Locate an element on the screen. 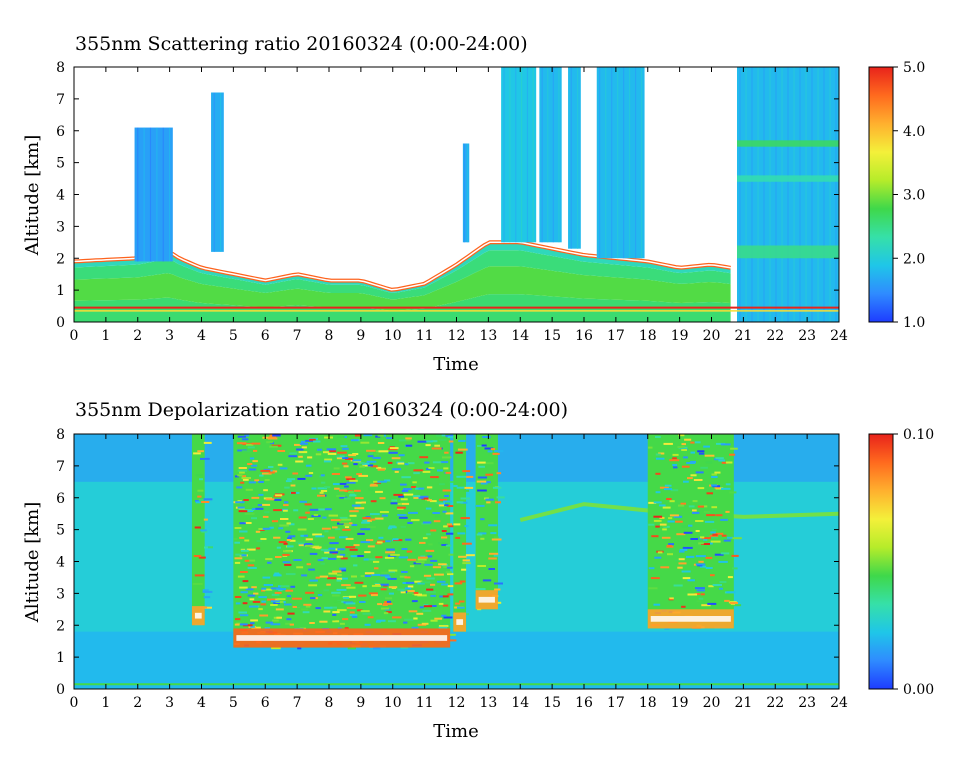 The width and height of the screenshot is (960, 774). elevated-aerosol-band is located at coordinates (788, 252).